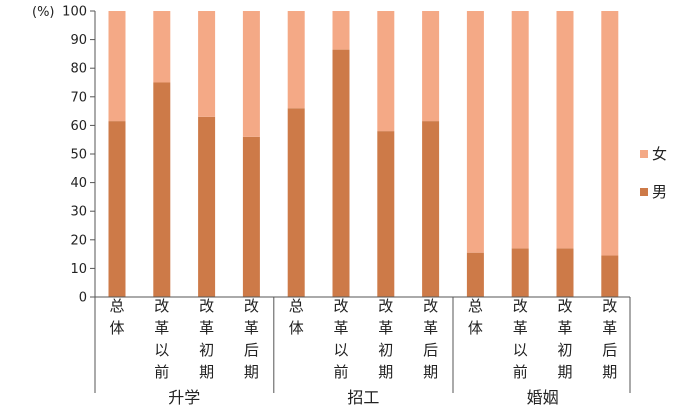  I want to click on y-tick-label: 50, so click(78, 155).